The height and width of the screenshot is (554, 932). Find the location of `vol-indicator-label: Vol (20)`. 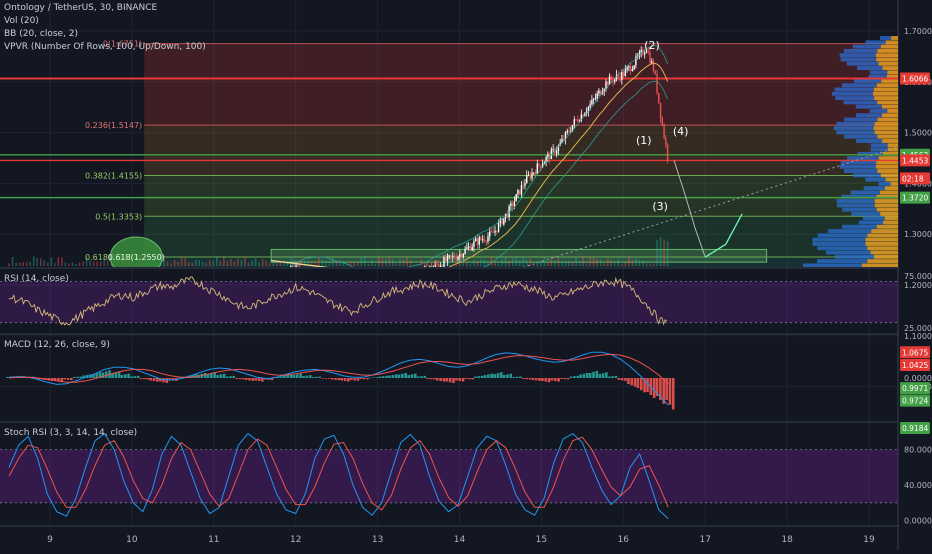

vol-indicator-label: Vol (20) is located at coordinates (21, 21).